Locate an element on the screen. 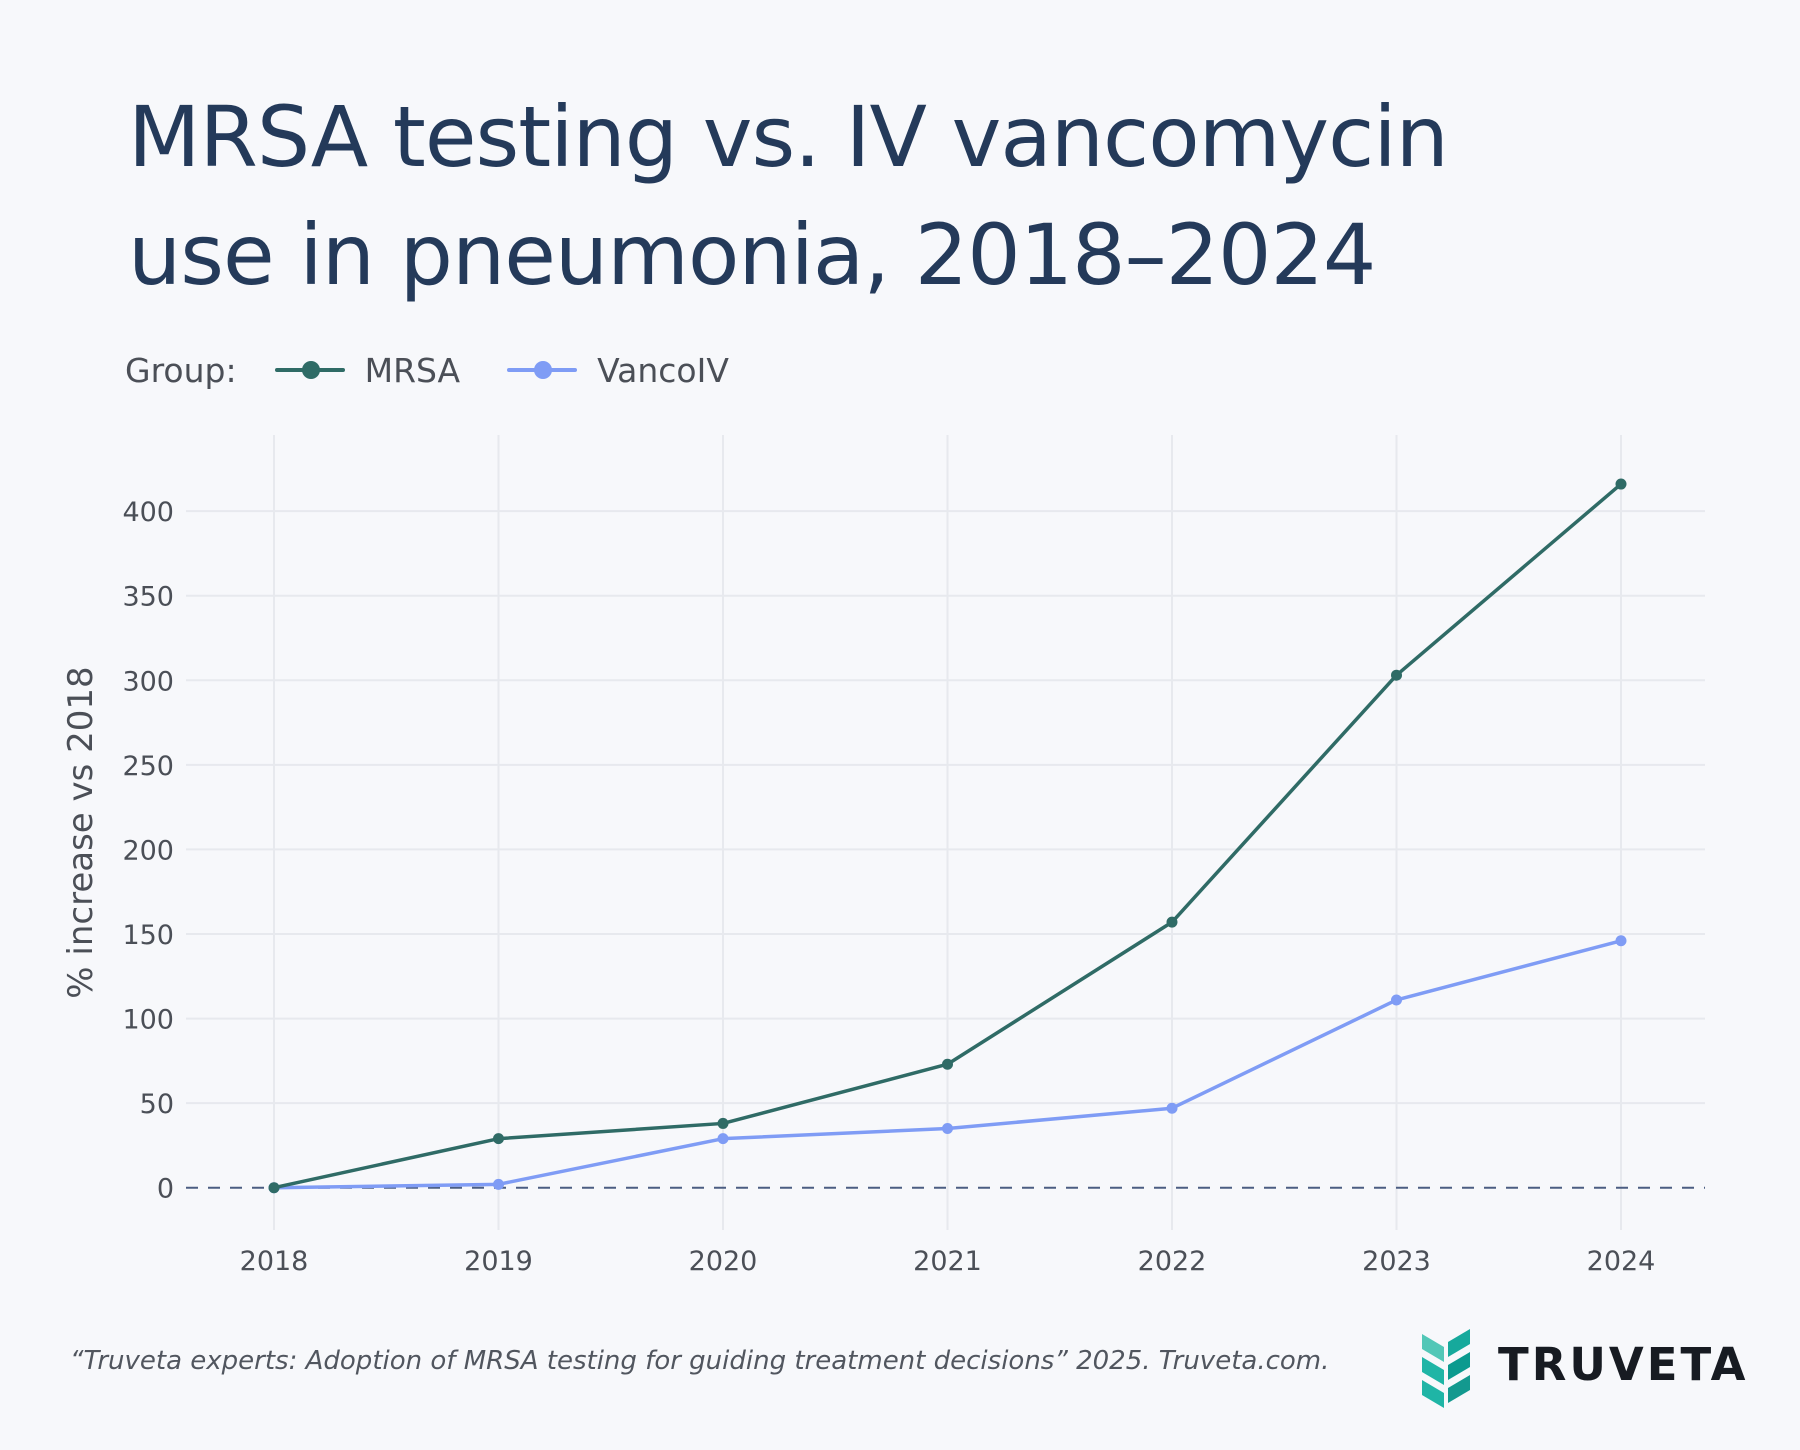  vancoiv-legend-line is located at coordinates (542, 370).